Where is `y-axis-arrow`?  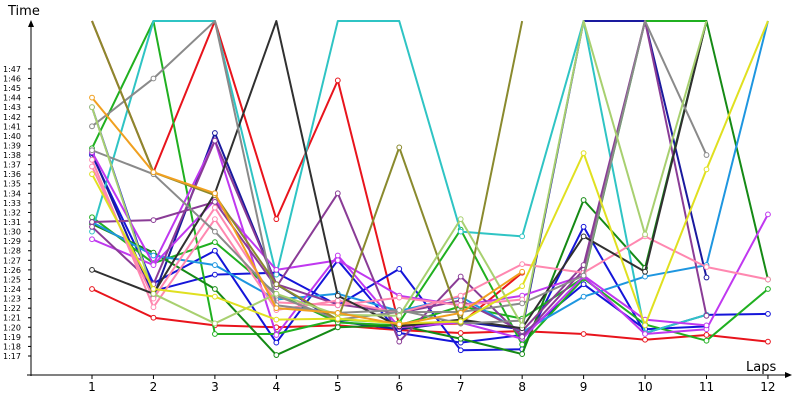
y-axis-arrow is located at coordinates (31, 23).